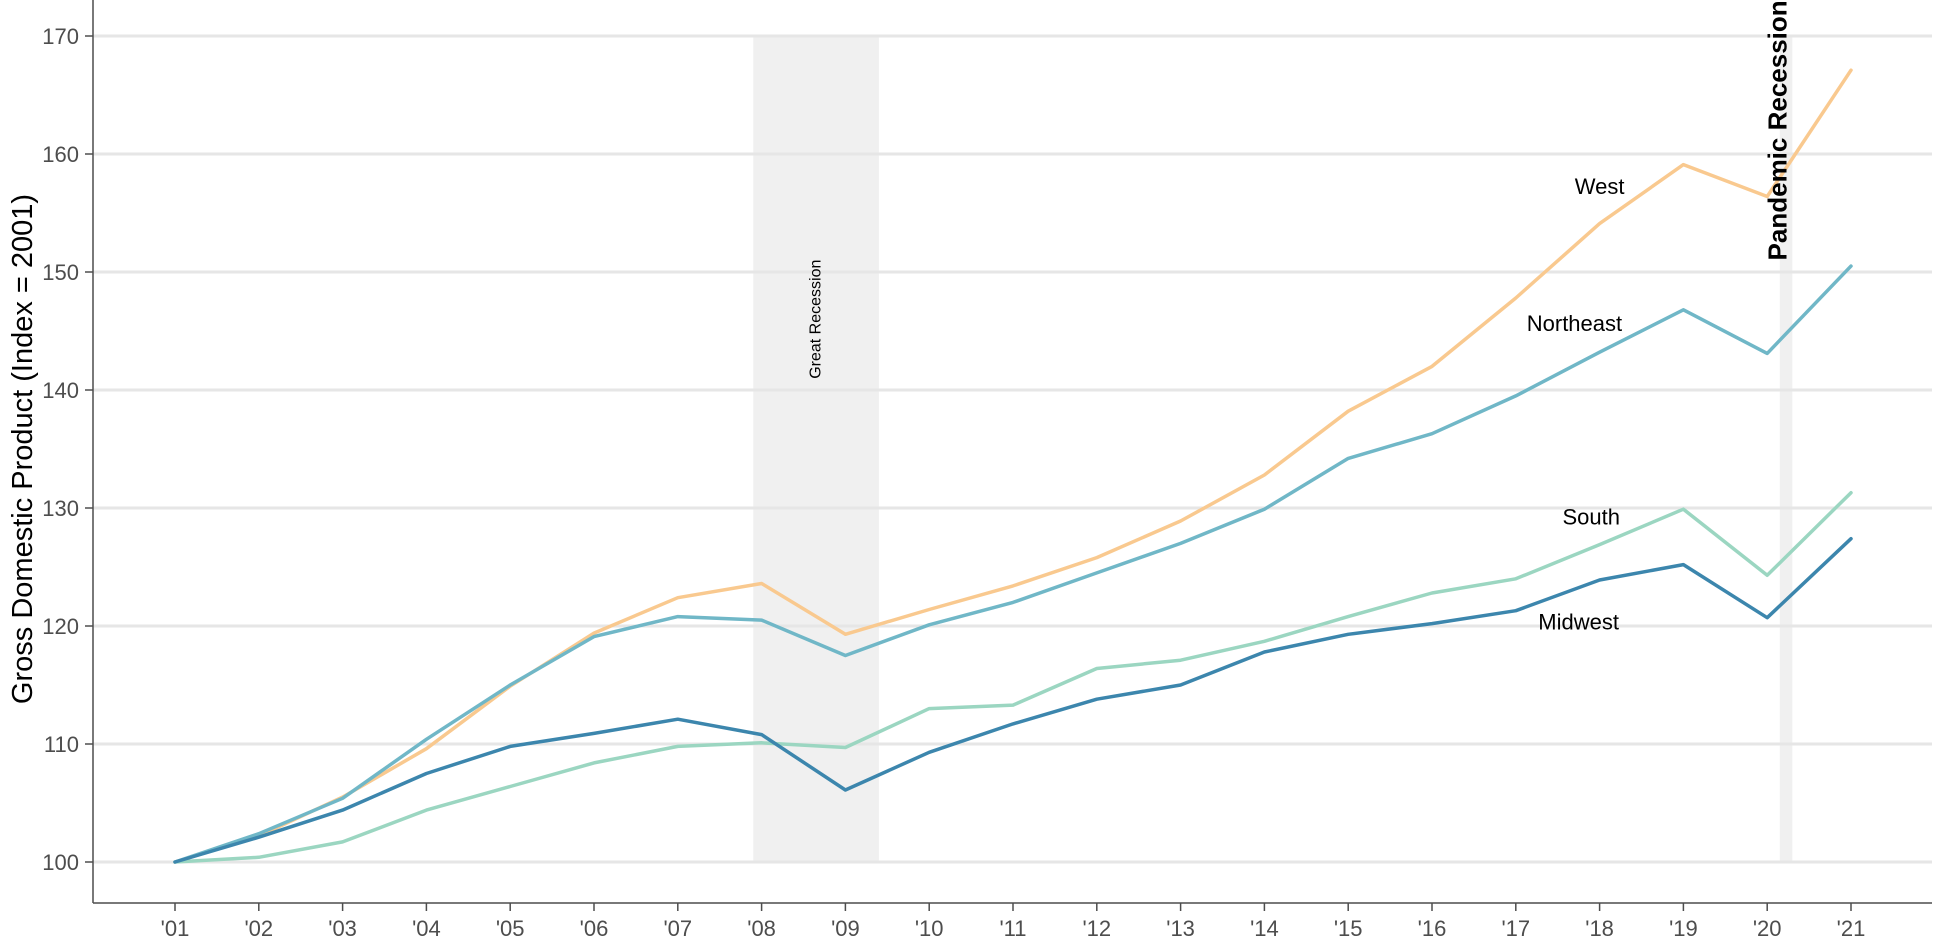 The height and width of the screenshot is (949, 1944). Describe the element at coordinates (60, 272) in the screenshot. I see `y-tick-label: 150` at that location.